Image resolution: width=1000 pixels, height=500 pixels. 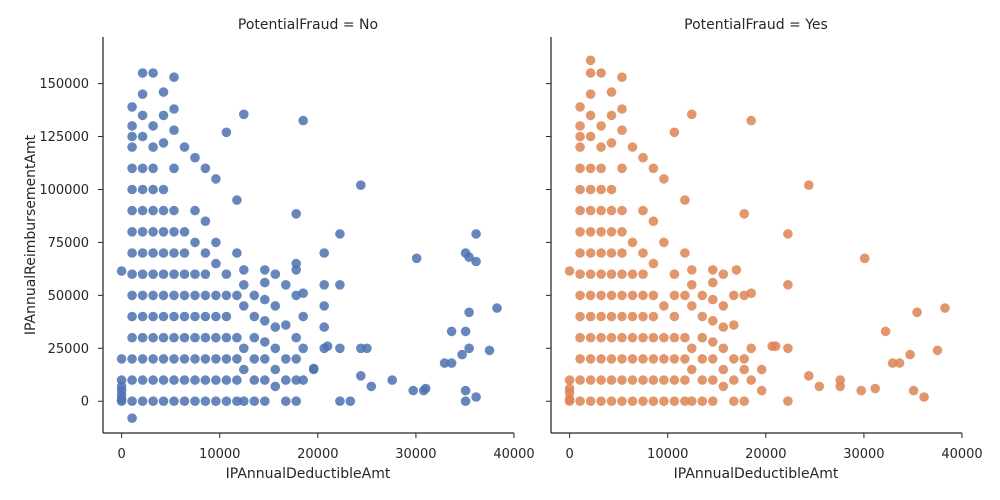 I want to click on y-tick-label: 100000, so click(x=64, y=190).